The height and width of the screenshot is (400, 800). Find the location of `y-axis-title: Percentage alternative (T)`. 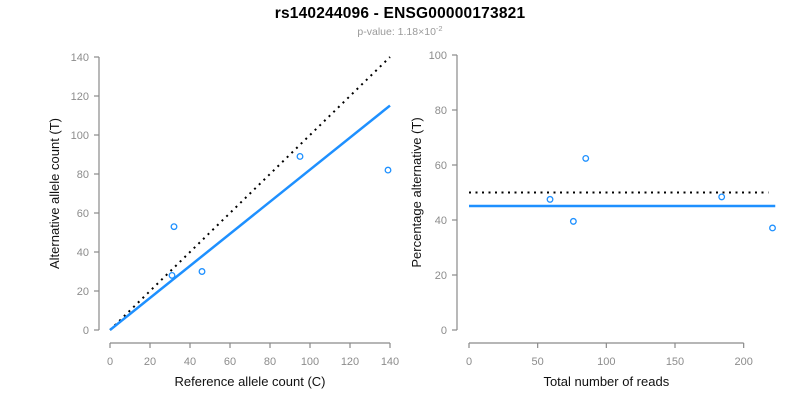

y-axis-title: Percentage alternative (T) is located at coordinates (416, 192).